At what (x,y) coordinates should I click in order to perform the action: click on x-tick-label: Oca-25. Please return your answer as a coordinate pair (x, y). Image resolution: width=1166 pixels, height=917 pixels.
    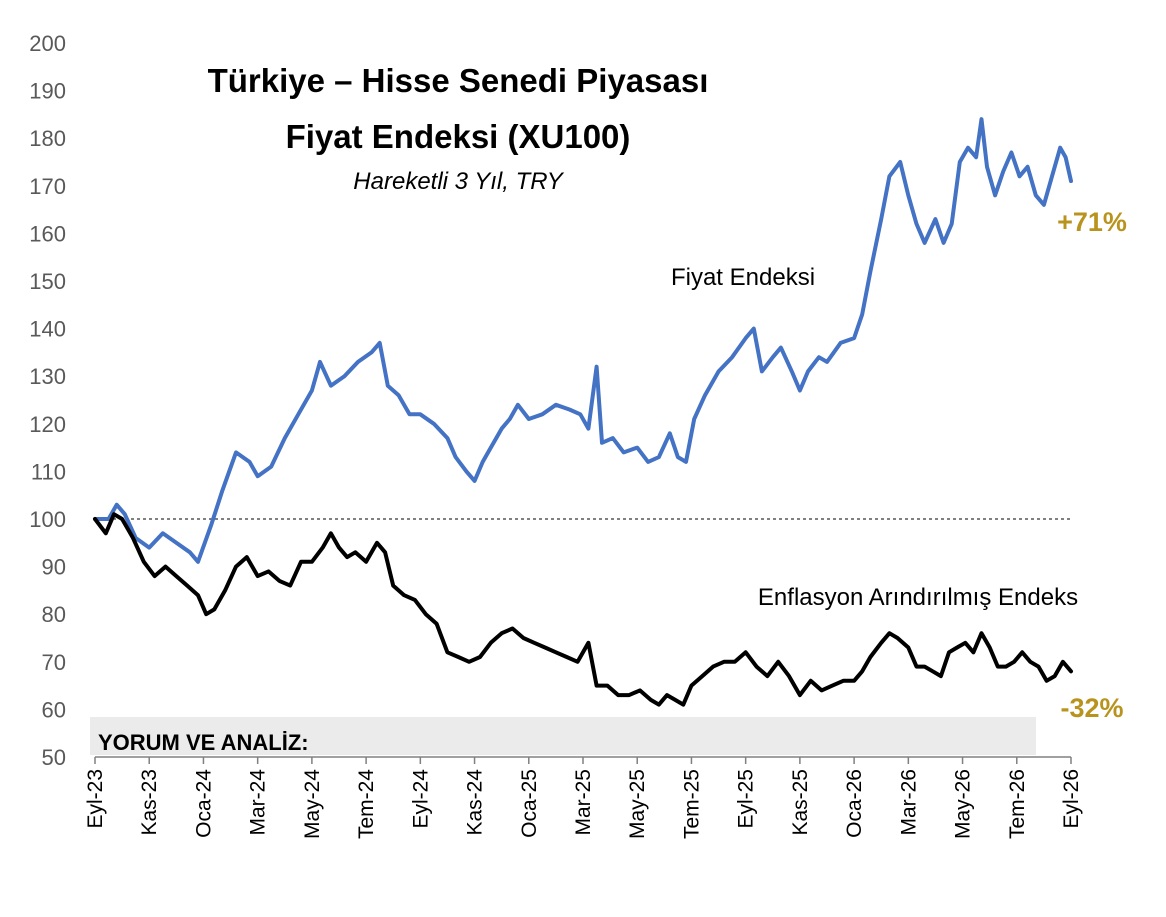
    Looking at the image, I should click on (529, 803).